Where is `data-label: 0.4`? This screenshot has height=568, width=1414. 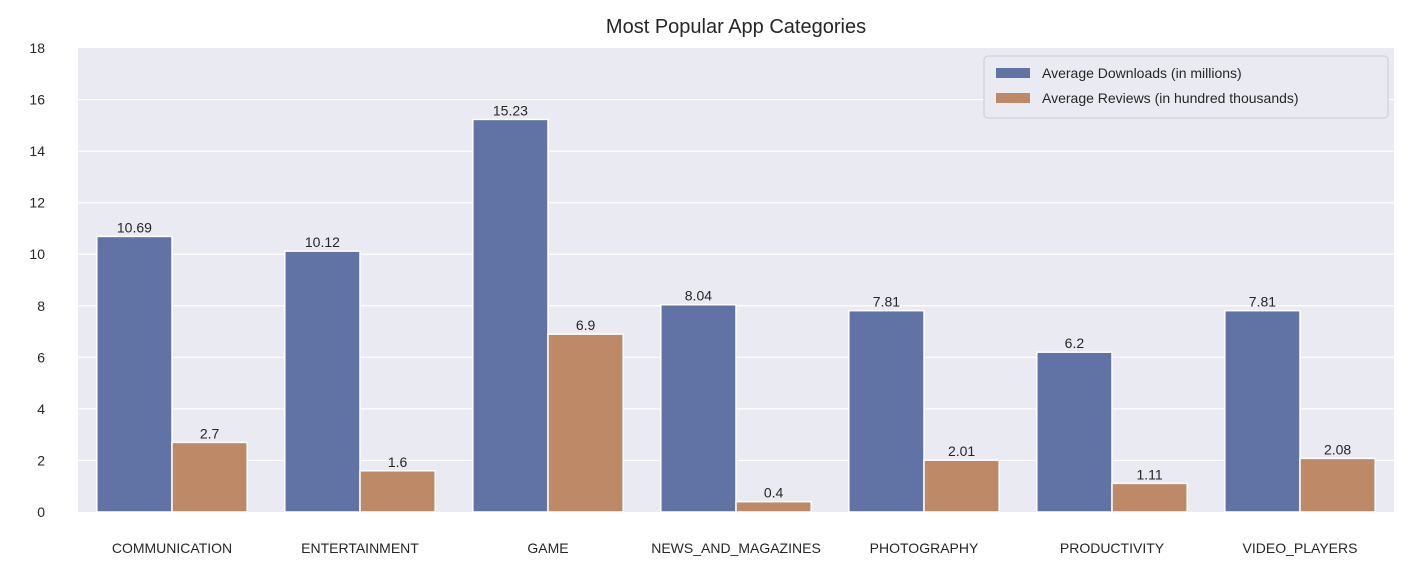
data-label: 0.4 is located at coordinates (774, 493).